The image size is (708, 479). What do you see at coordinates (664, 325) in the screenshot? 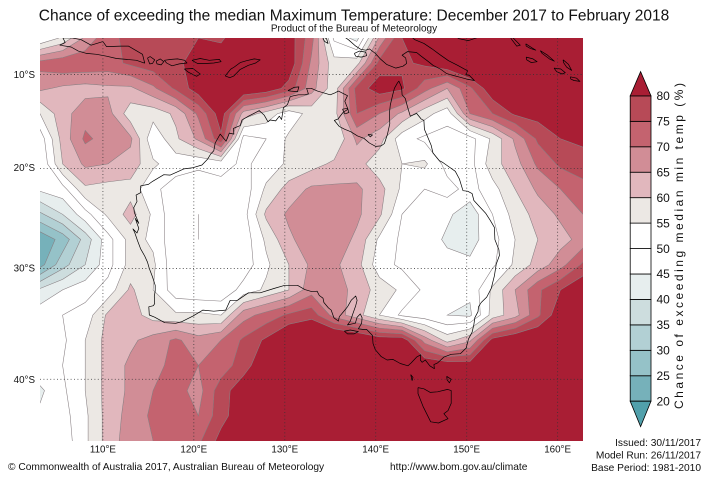
I see `svg-text: 35` at bounding box center [664, 325].